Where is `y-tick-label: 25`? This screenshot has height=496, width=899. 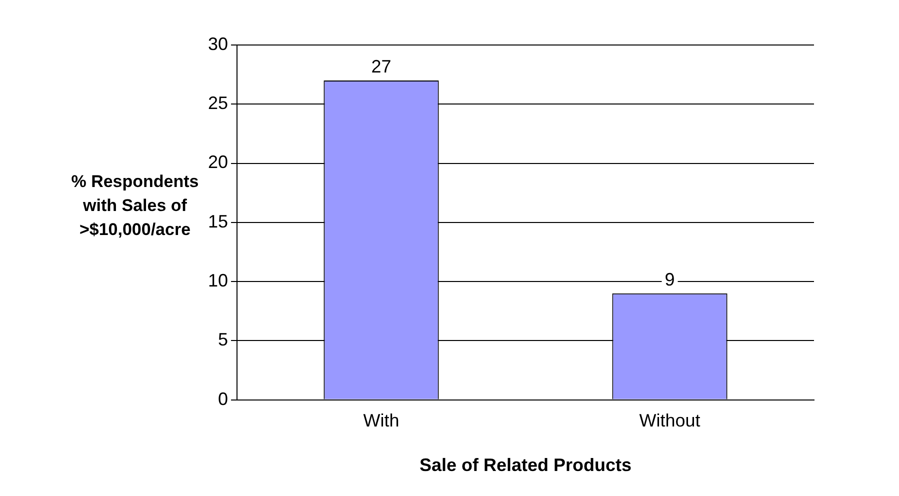
y-tick-label: 25 is located at coordinates (218, 103).